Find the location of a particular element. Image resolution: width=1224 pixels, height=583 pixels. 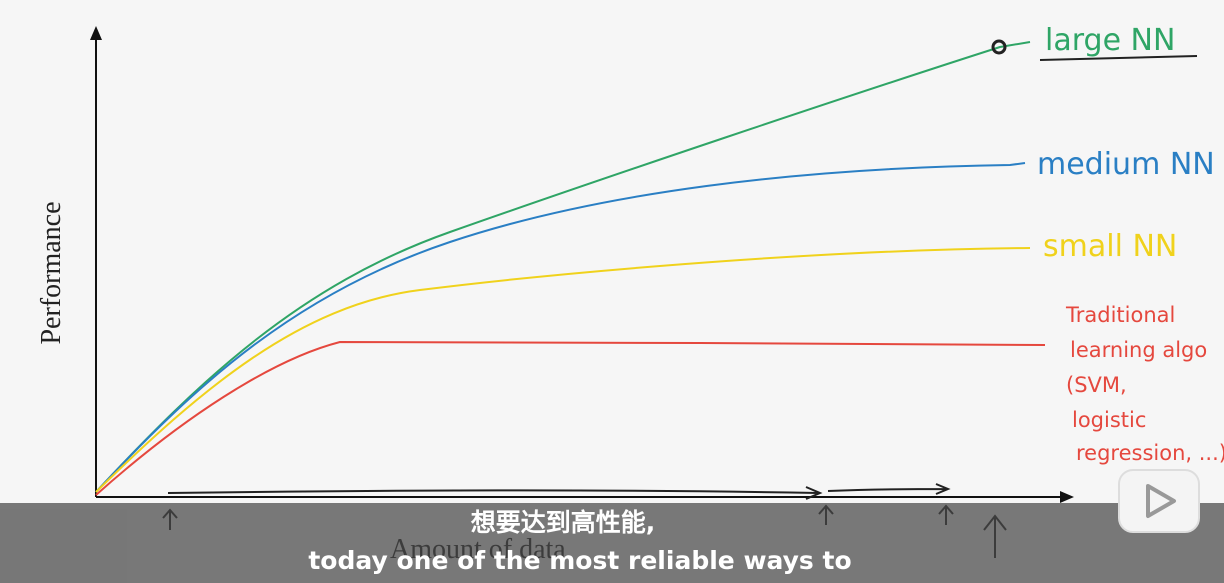

subtitle-line: today one of the most reliable ways to is located at coordinates (579, 560).